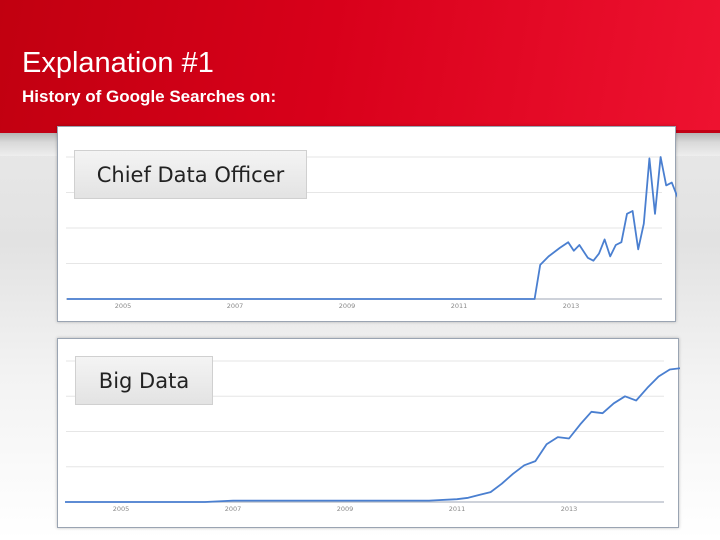 The image size is (720, 540). I want to click on slide-title: Explanation #1, so click(118, 63).